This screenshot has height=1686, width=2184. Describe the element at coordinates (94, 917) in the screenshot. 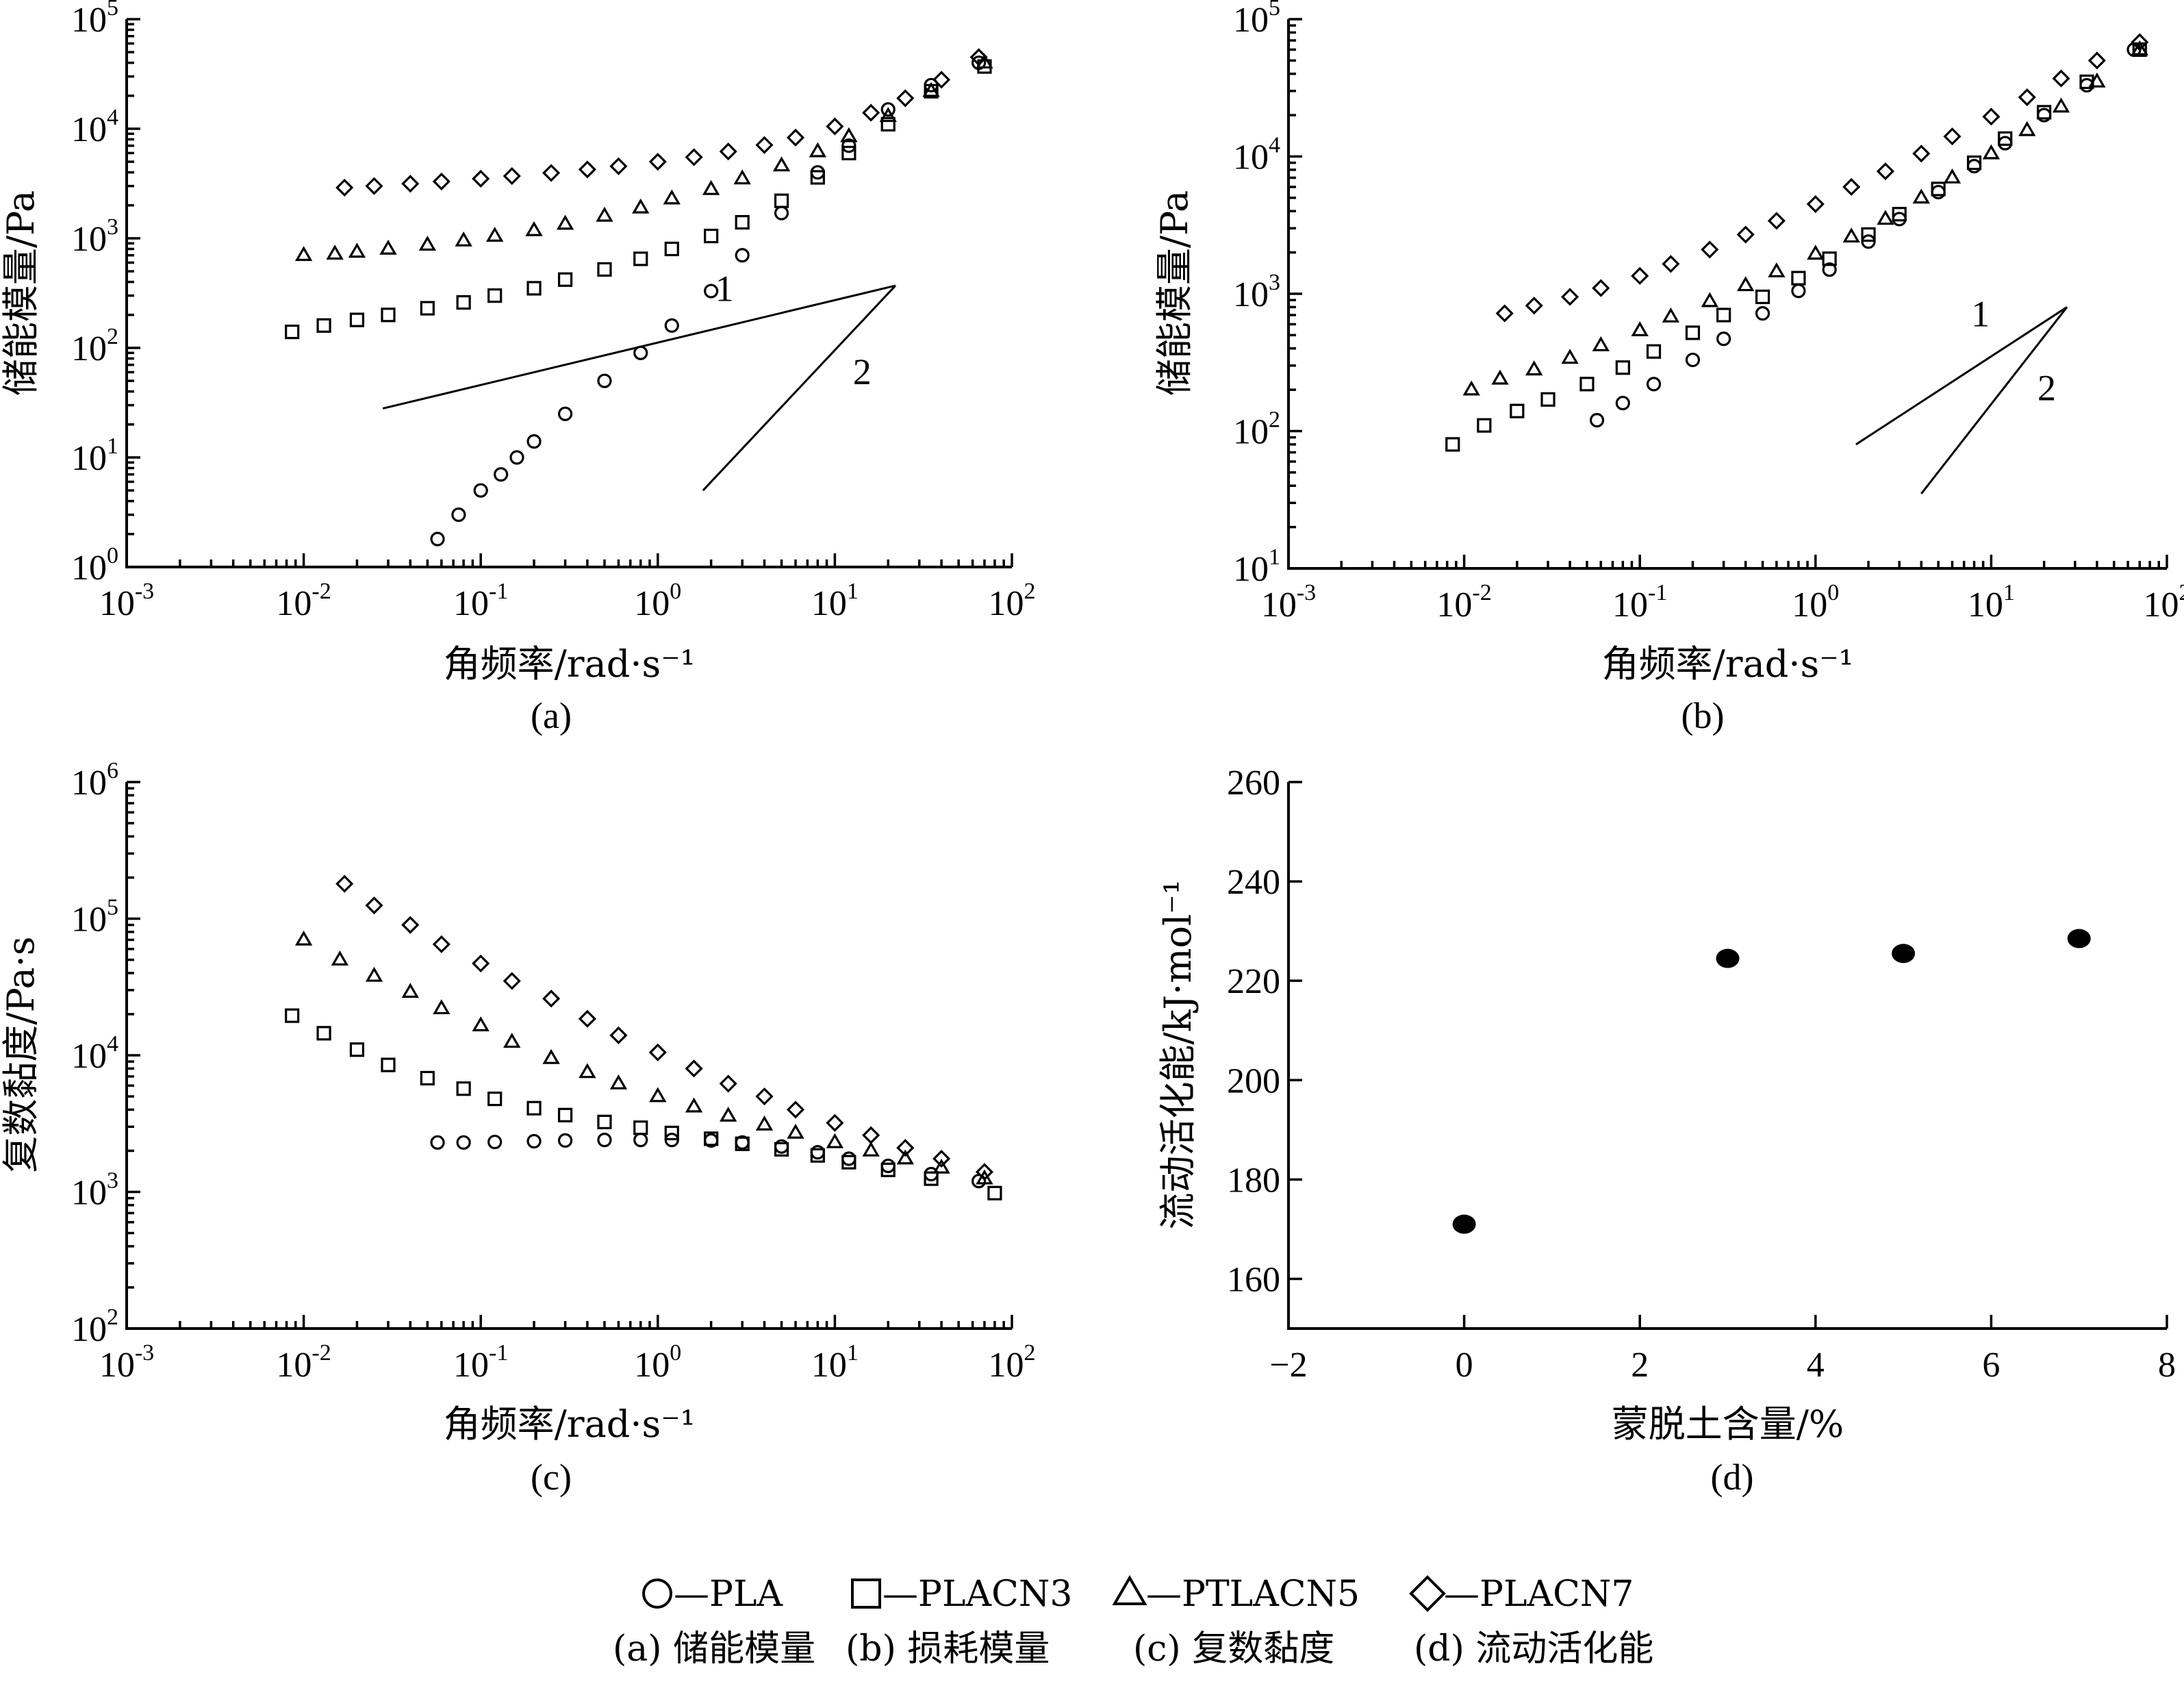

I see `y-tick-label: 10⁵` at that location.